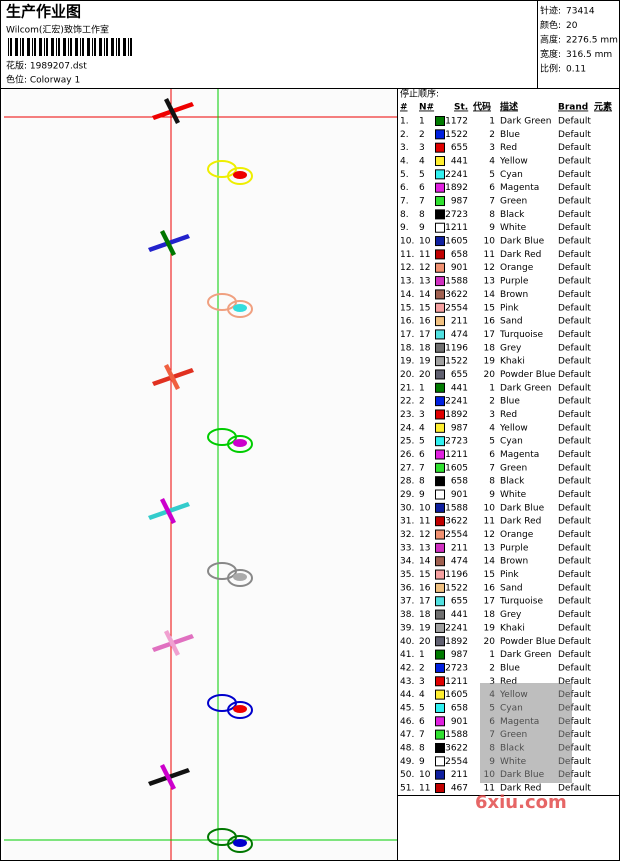 Image resolution: width=620 pixels, height=865 pixels. Describe the element at coordinates (525, 388) in the screenshot. I see `description: Dark Green` at that location.